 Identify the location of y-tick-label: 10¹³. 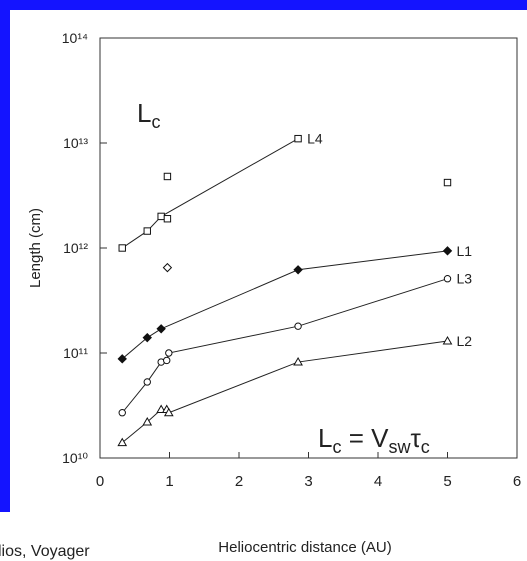
(75, 143).